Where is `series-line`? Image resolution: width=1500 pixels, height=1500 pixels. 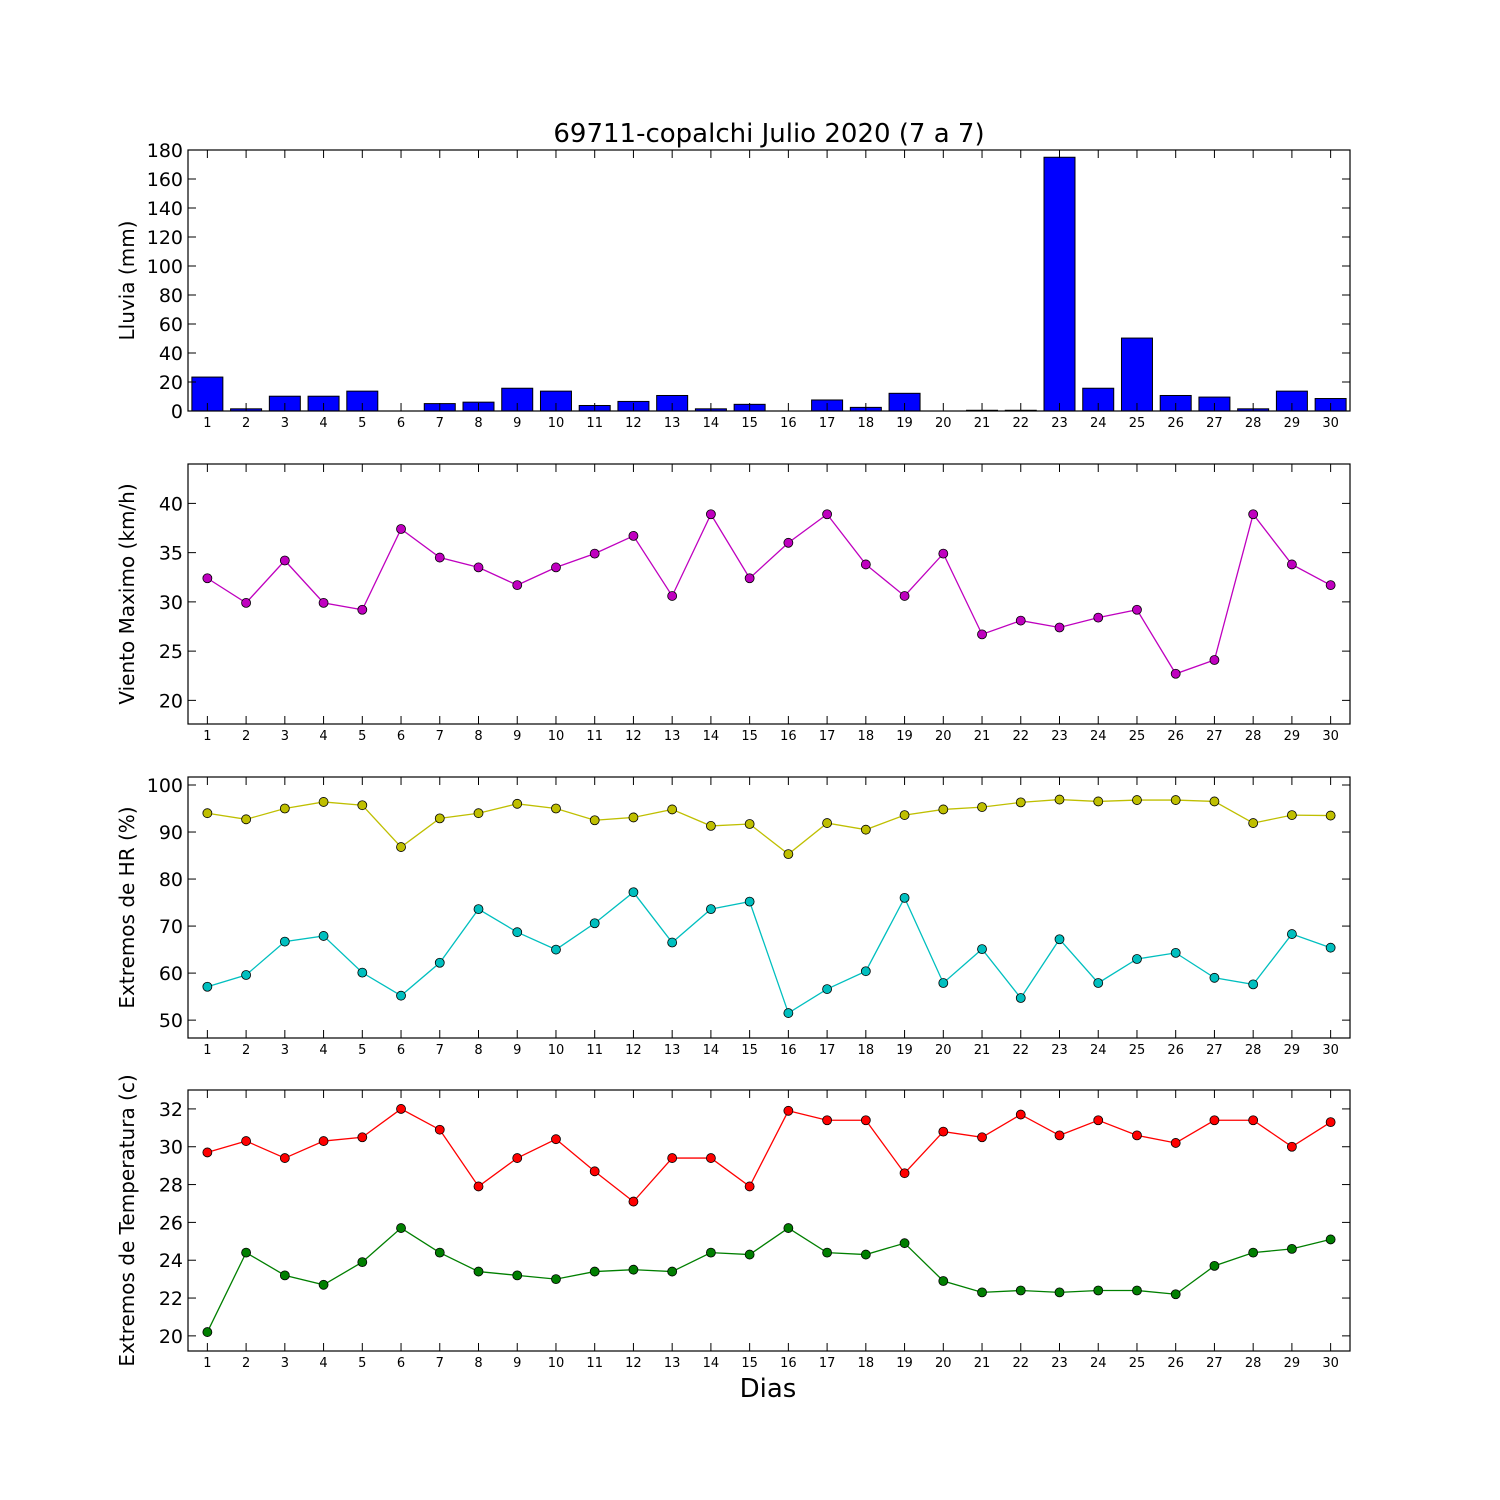
series-line is located at coordinates (769, 1155).